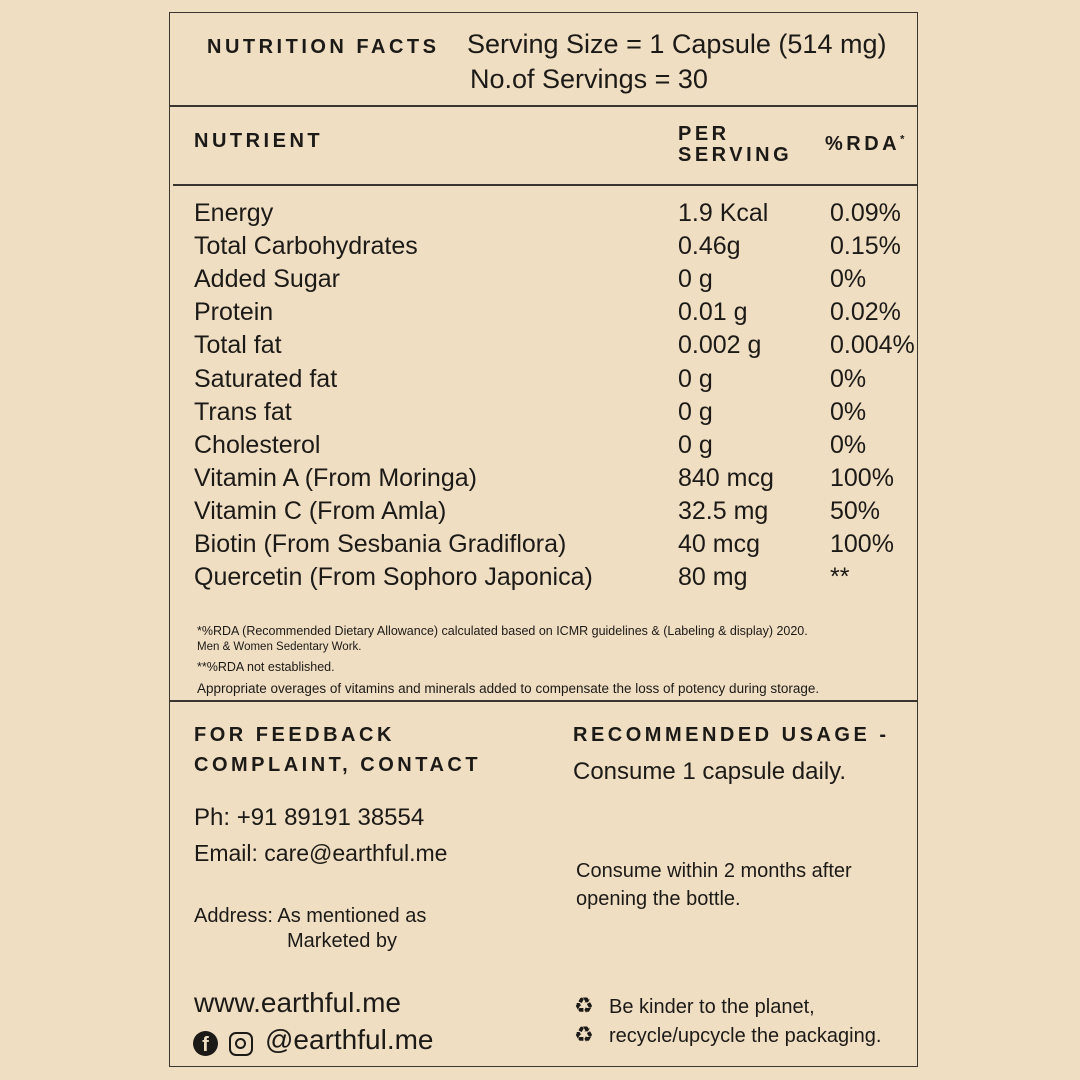 The image size is (1080, 1080). What do you see at coordinates (266, 378) in the screenshot?
I see `nutrient-name: Saturated fat` at bounding box center [266, 378].